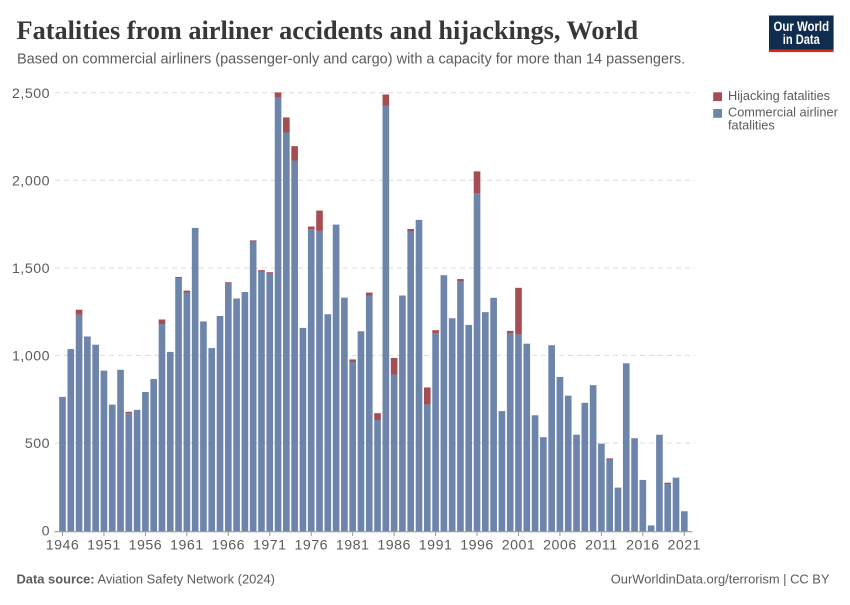 This screenshot has height=605, width=850. I want to click on svg-text: 1956, so click(146, 546).